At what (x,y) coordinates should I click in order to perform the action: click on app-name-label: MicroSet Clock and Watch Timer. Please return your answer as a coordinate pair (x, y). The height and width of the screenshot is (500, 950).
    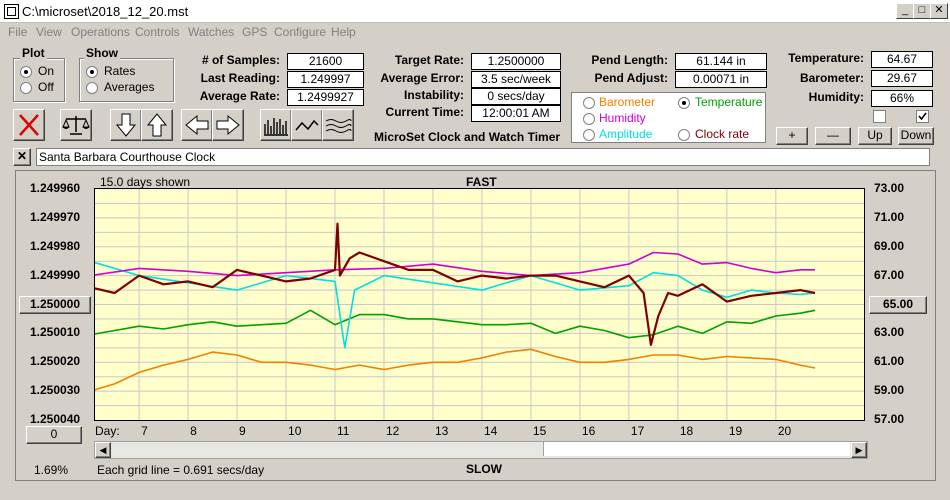
    Looking at the image, I should click on (467, 137).